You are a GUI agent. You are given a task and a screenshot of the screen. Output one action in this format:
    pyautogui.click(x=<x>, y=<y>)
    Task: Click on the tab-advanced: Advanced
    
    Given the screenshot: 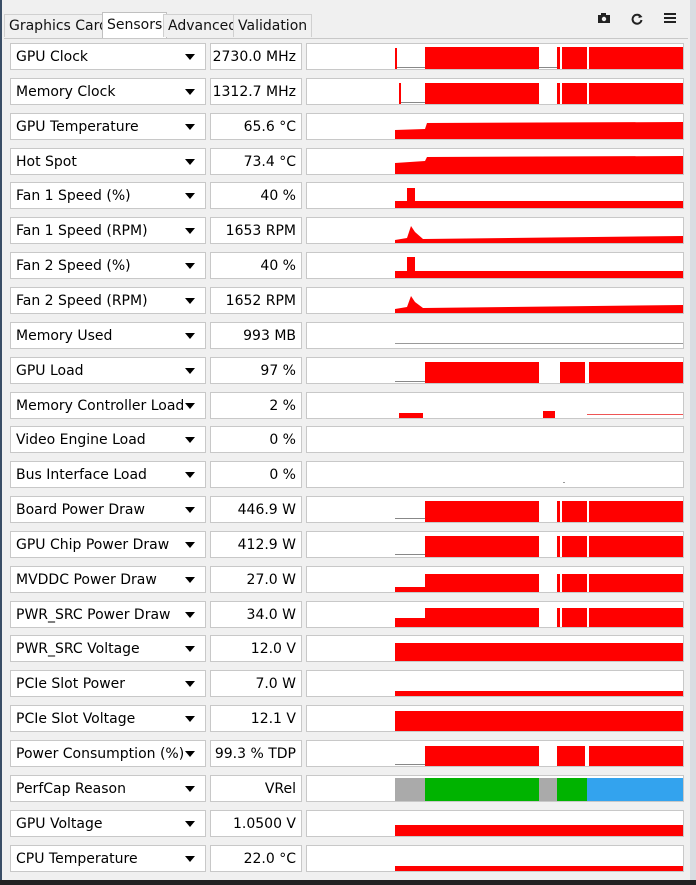 What is the action you would take?
    pyautogui.click(x=203, y=25)
    